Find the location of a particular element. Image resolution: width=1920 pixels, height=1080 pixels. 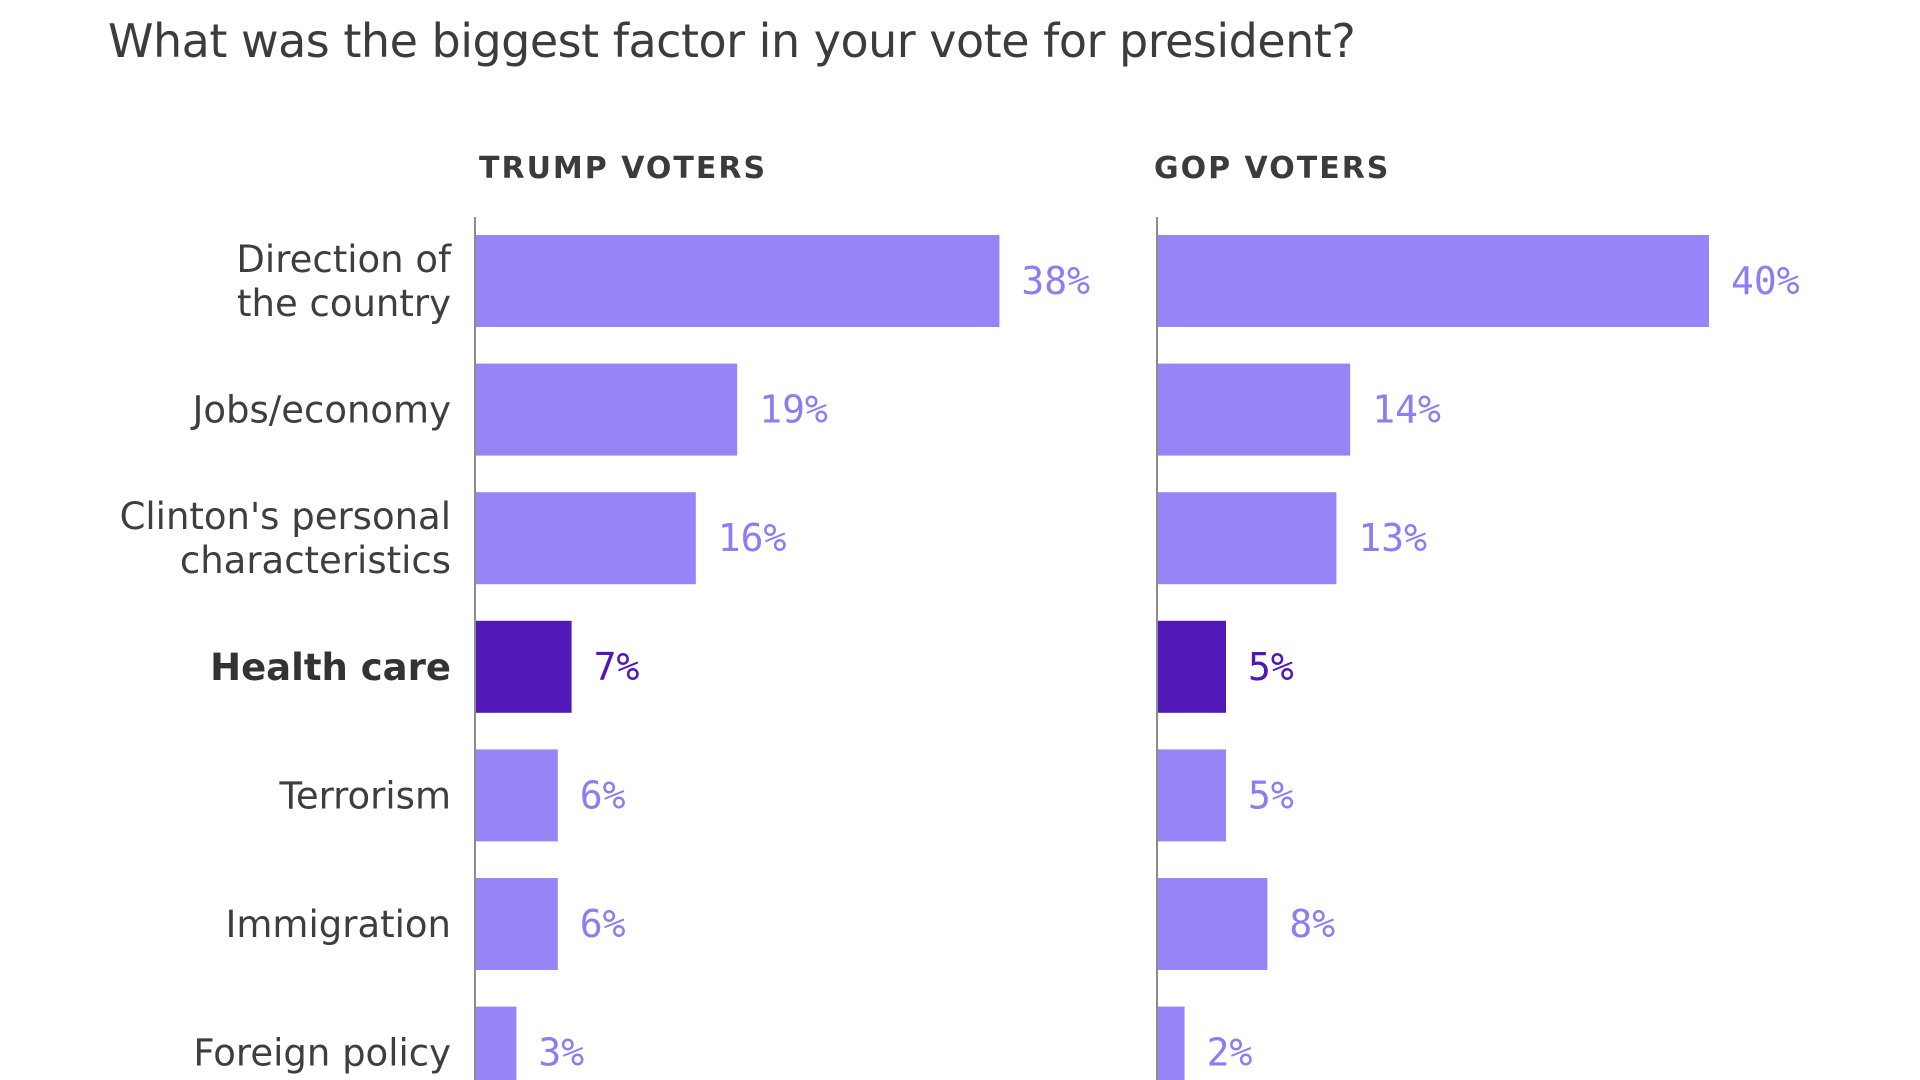

category-label-line: Health care is located at coordinates (330, 667).